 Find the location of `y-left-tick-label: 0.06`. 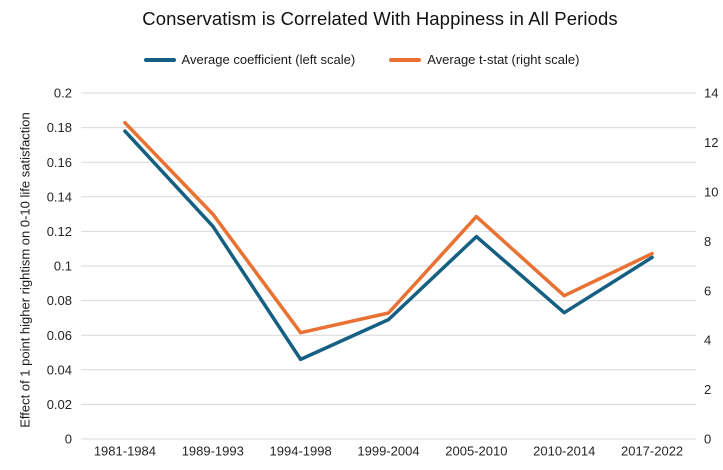

y-left-tick-label: 0.06 is located at coordinates (59, 335).